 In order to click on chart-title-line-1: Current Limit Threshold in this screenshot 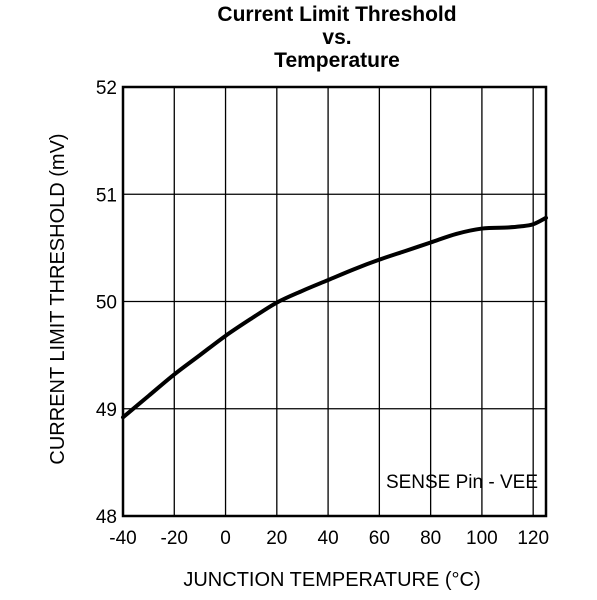, I will do `click(336, 14)`.